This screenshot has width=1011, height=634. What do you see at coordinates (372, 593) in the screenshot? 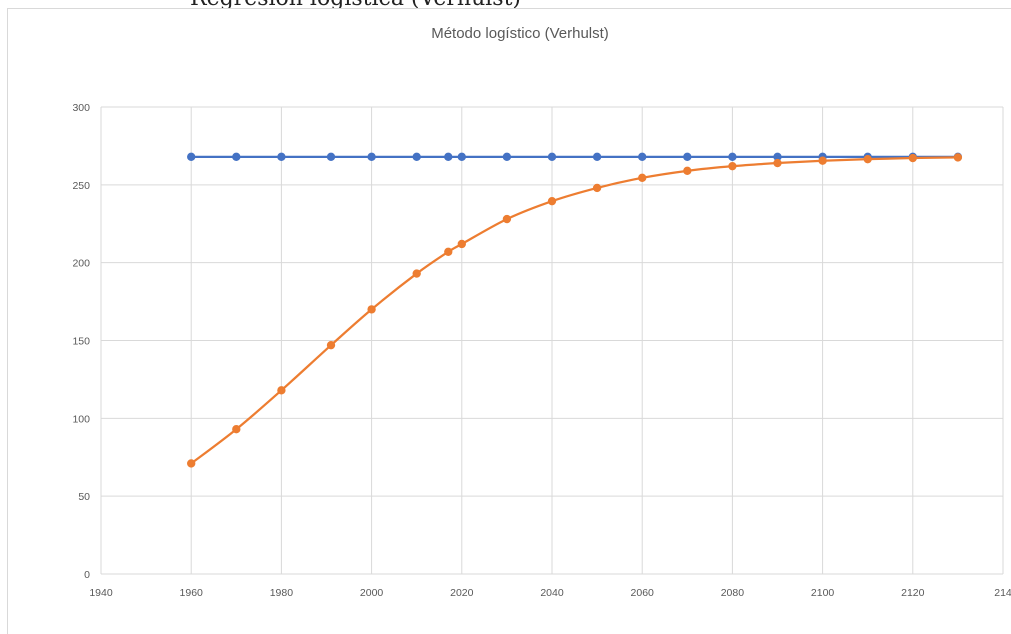
I see `x-tick-label: 2000` at bounding box center [372, 593].